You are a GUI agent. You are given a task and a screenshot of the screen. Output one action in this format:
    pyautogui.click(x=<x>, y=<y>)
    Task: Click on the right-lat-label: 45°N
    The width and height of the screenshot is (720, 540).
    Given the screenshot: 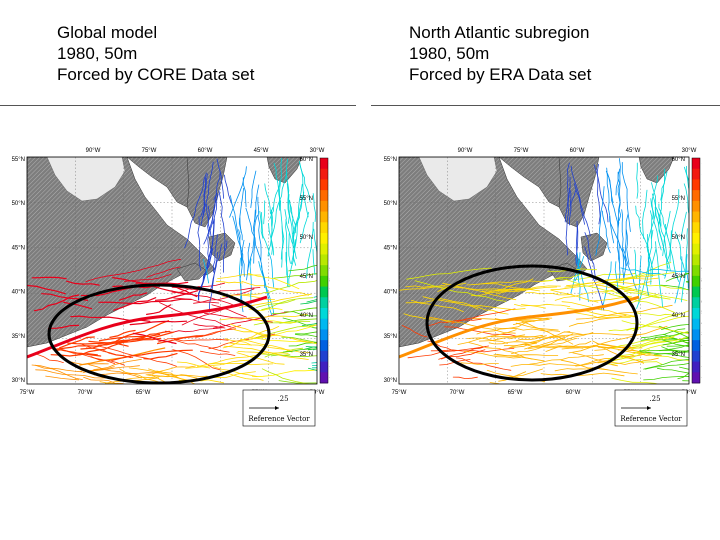 What is the action you would take?
    pyautogui.click(x=306, y=277)
    